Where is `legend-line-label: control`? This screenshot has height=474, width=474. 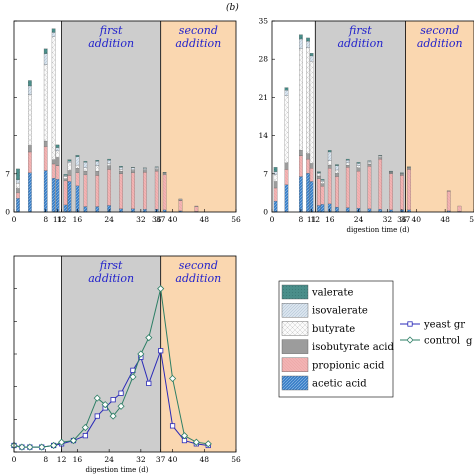 legend-line-label: control is located at coordinates (442, 341).